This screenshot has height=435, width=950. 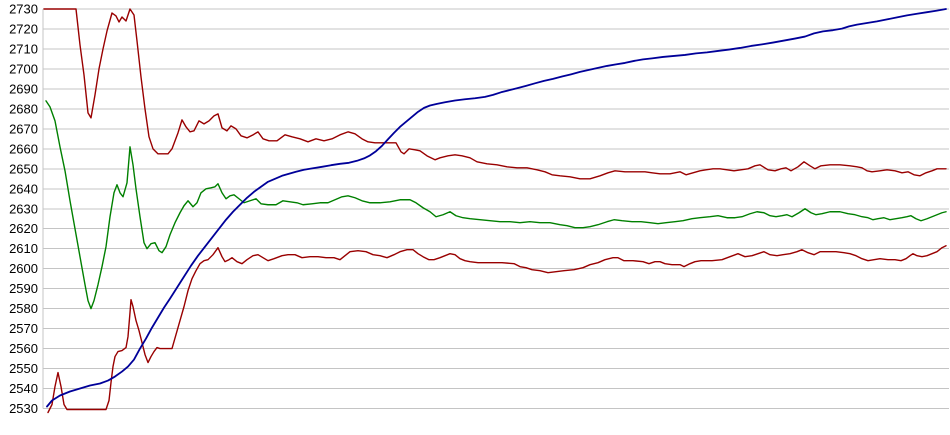 I want to click on y-axis-label: 2590, so click(x=23, y=288).